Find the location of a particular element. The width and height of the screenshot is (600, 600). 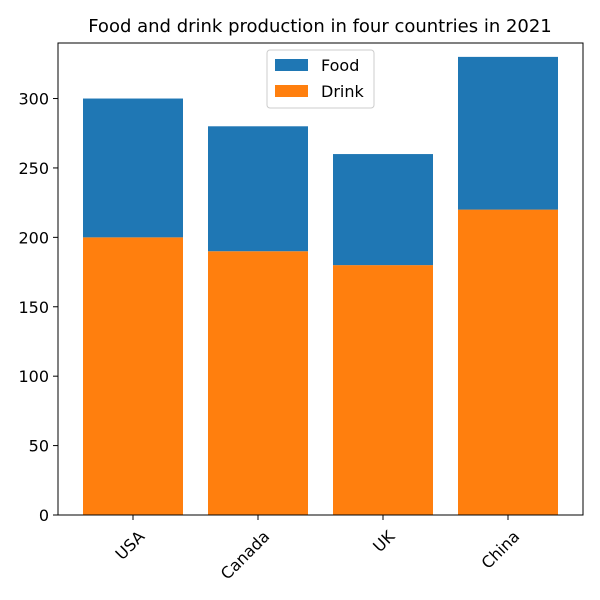

bar-drink-china is located at coordinates (508, 362).